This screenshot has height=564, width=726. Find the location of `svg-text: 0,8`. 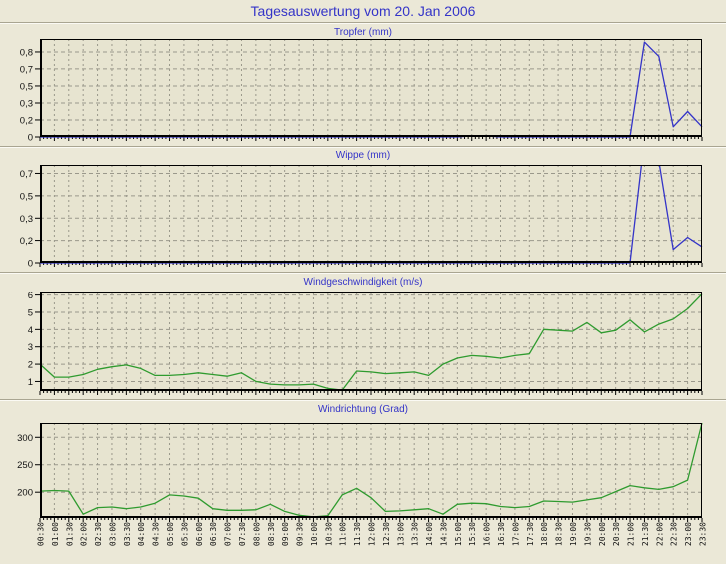

svg-text: 0,8 is located at coordinates (26, 52).